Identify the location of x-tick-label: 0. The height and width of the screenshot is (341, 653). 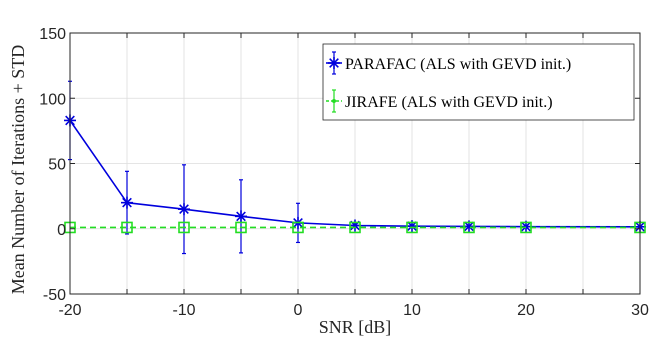
(298, 310).